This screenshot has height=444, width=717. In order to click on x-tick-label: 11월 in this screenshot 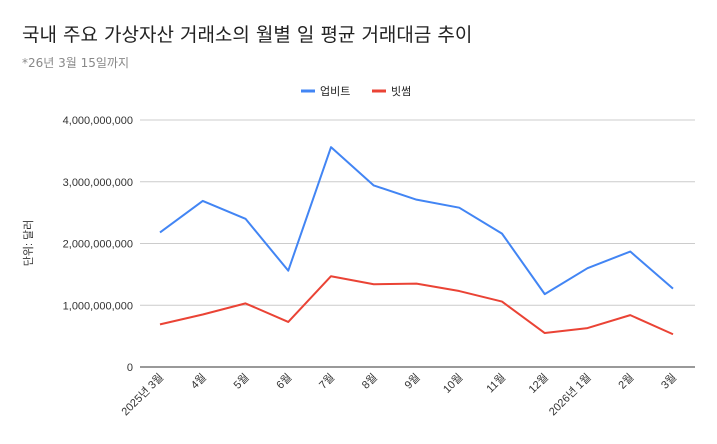, I will do `click(496, 383)`.